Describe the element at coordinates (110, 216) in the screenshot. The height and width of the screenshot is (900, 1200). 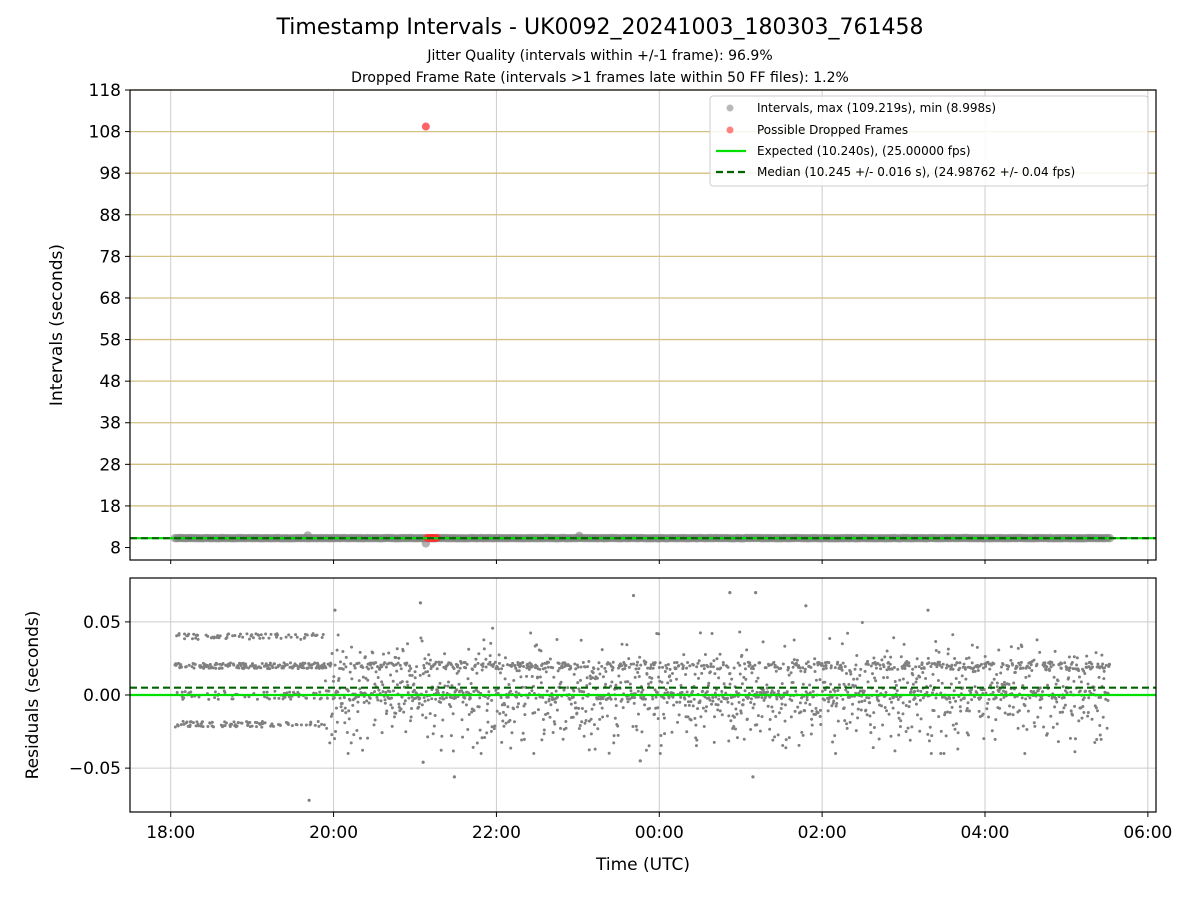
I see `intervals-y-tick-label: 88` at that location.